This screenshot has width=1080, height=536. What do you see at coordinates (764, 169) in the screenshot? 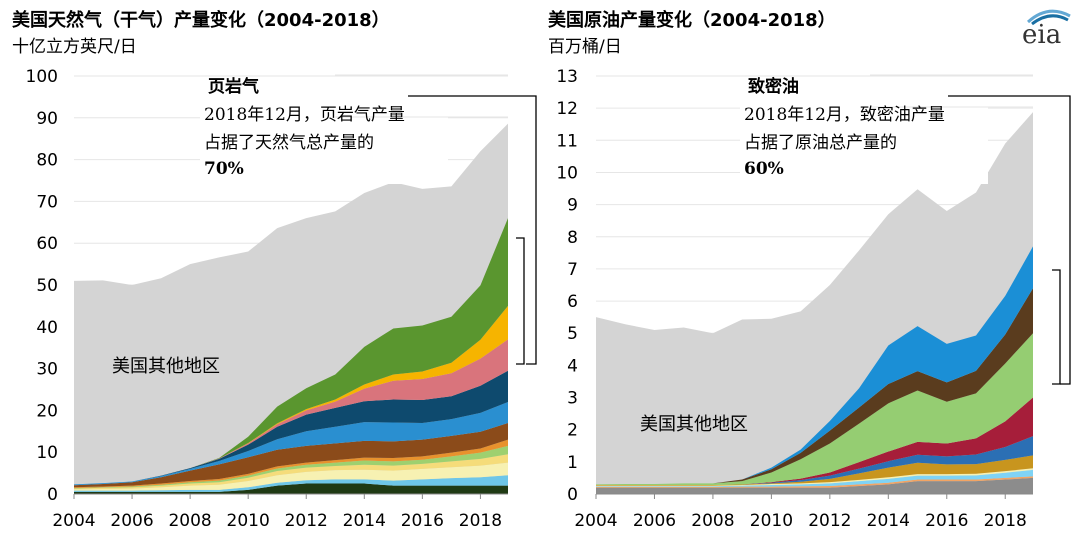
I see `annotation-value: 60%` at bounding box center [764, 169].